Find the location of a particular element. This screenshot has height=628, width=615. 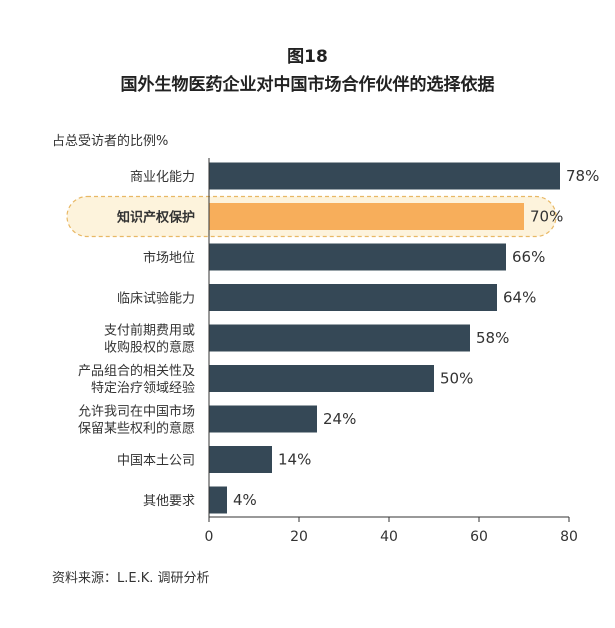

x-tick-label: 40 is located at coordinates (389, 537).